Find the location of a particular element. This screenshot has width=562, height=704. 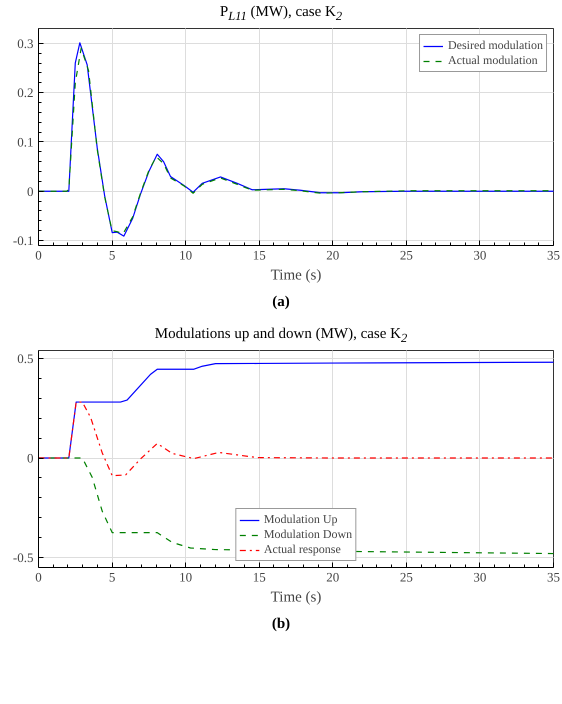

text: (b) is located at coordinates (281, 624).